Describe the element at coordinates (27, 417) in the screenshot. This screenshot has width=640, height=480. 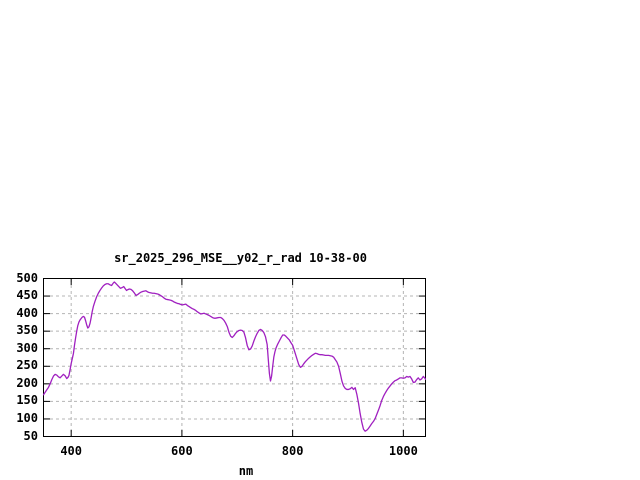
I see `y-tick-label: 100` at that location.